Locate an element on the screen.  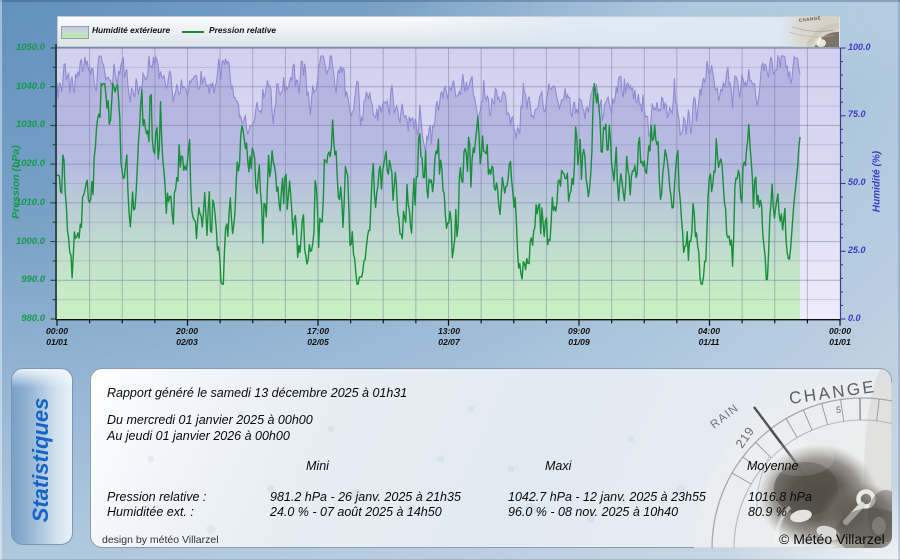
svg-text: CHANGE is located at coordinates (810, 19).